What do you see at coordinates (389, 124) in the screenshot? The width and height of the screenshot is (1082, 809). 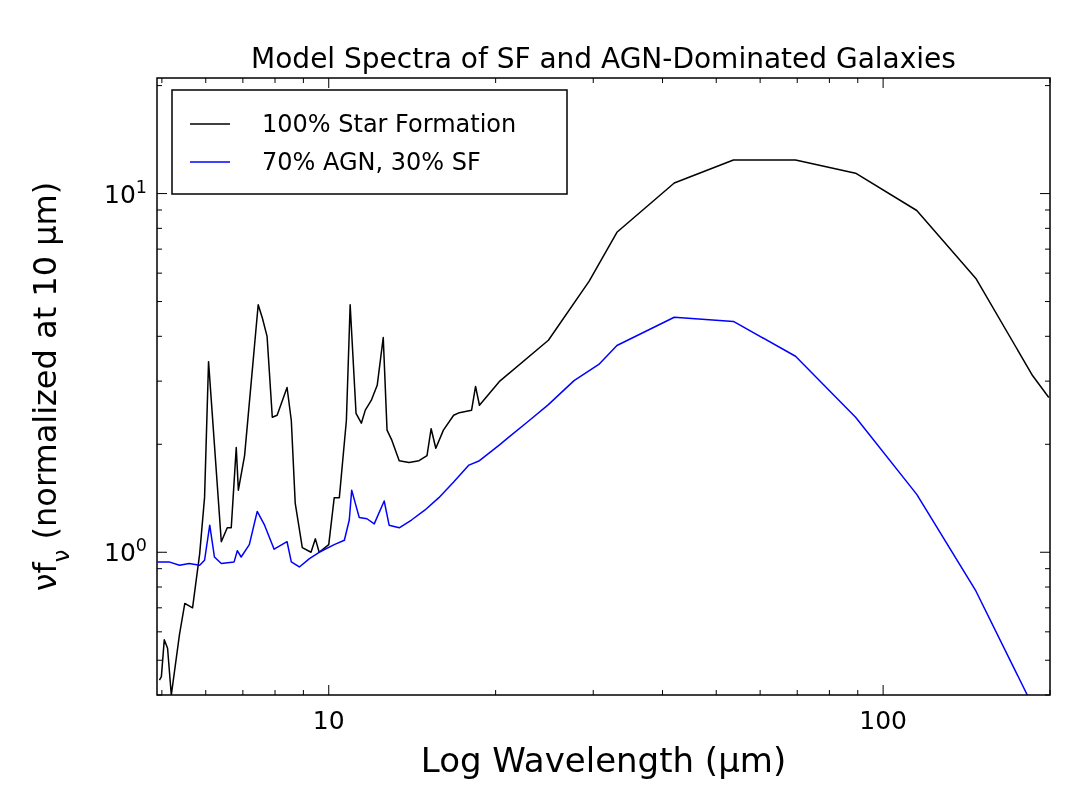 I see `legend-label: 100% Star Formation` at bounding box center [389, 124].